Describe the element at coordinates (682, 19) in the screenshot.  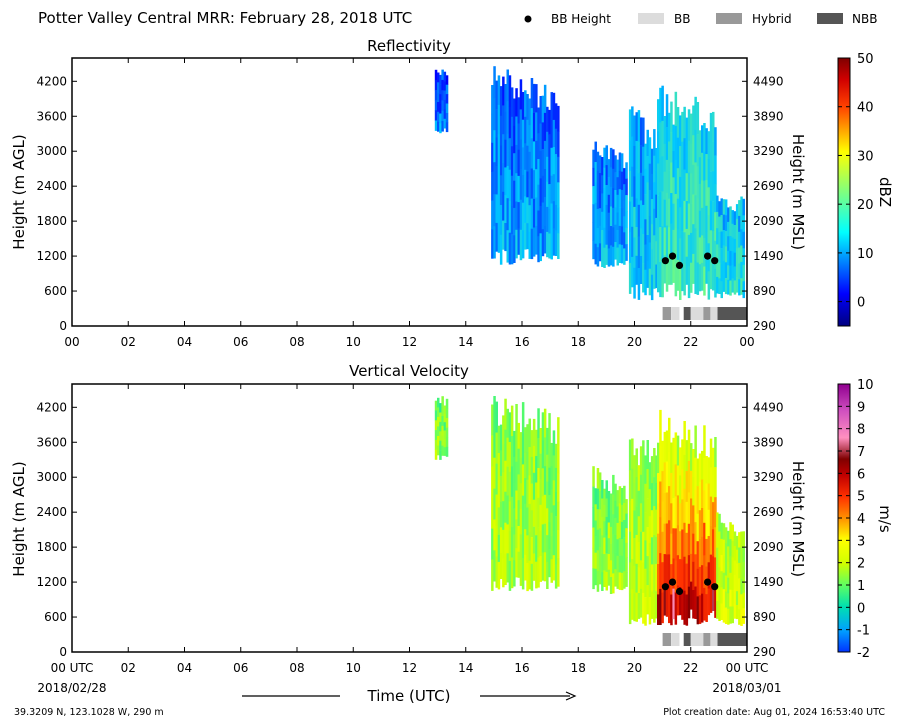
I see `legend-bb-label: BB` at that location.